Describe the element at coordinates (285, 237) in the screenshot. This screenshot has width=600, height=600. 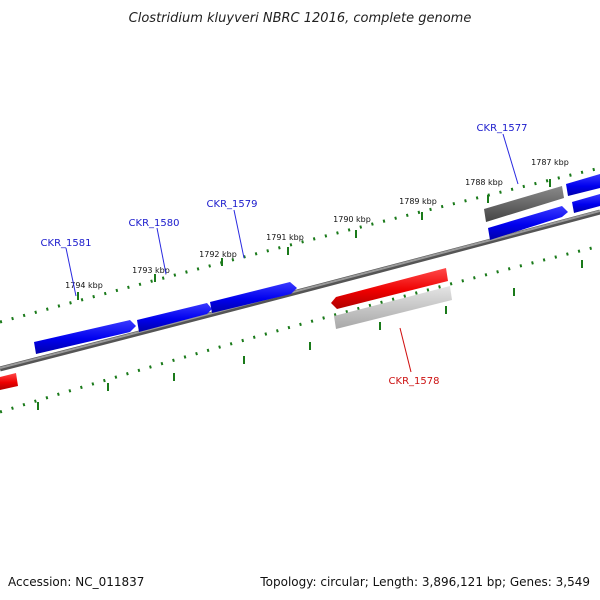
I see `tick-label-1791: 1791 kbp` at that location.